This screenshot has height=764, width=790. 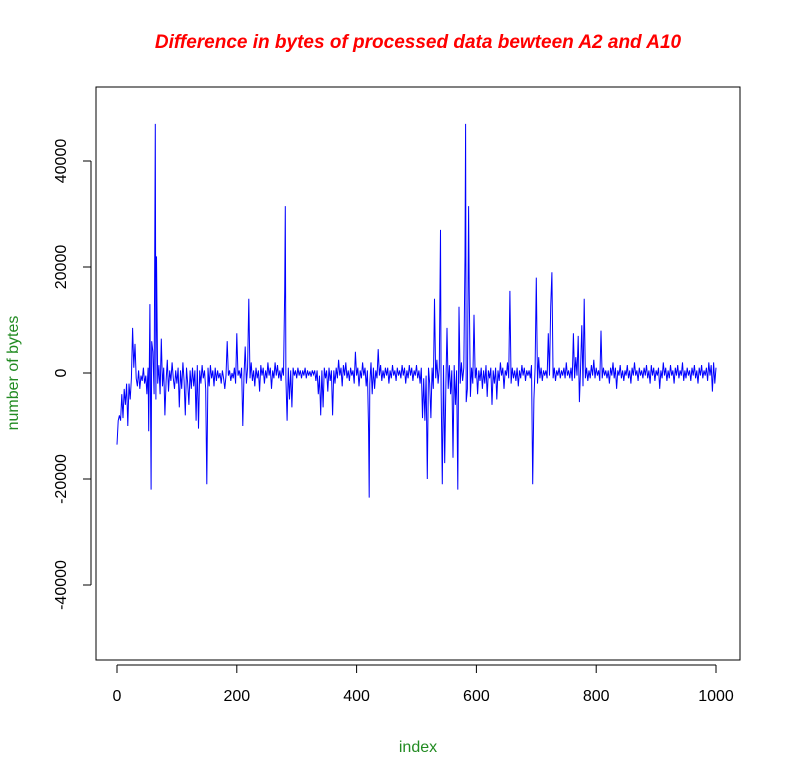 What do you see at coordinates (716, 696) in the screenshot?
I see `x-tick-label: 1000` at bounding box center [716, 696].